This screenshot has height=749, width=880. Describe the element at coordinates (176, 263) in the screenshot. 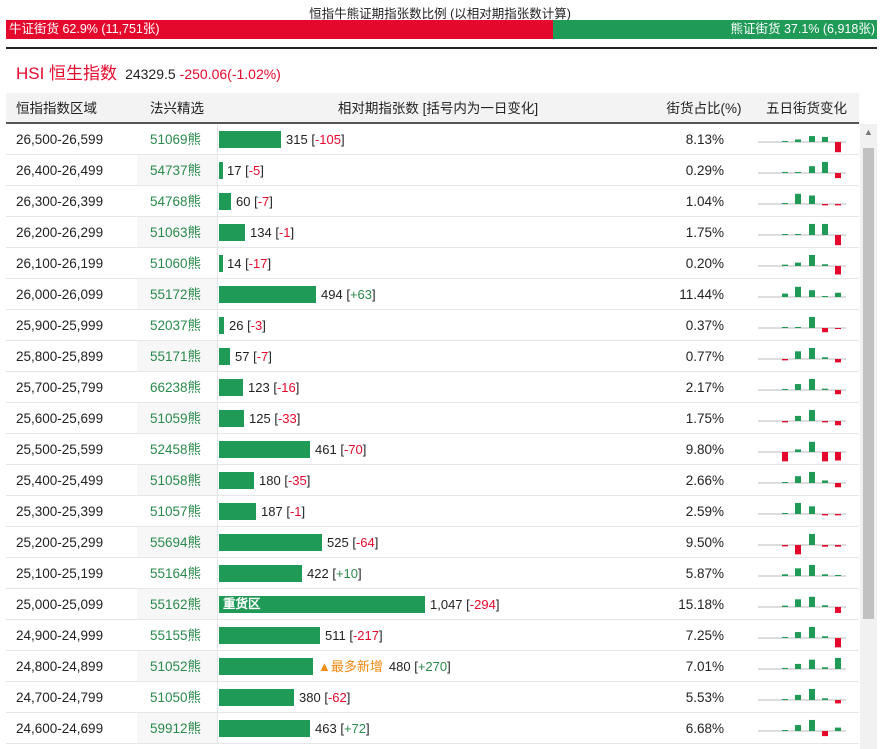

I see `pick-warrant-link: 51060熊` at that location.